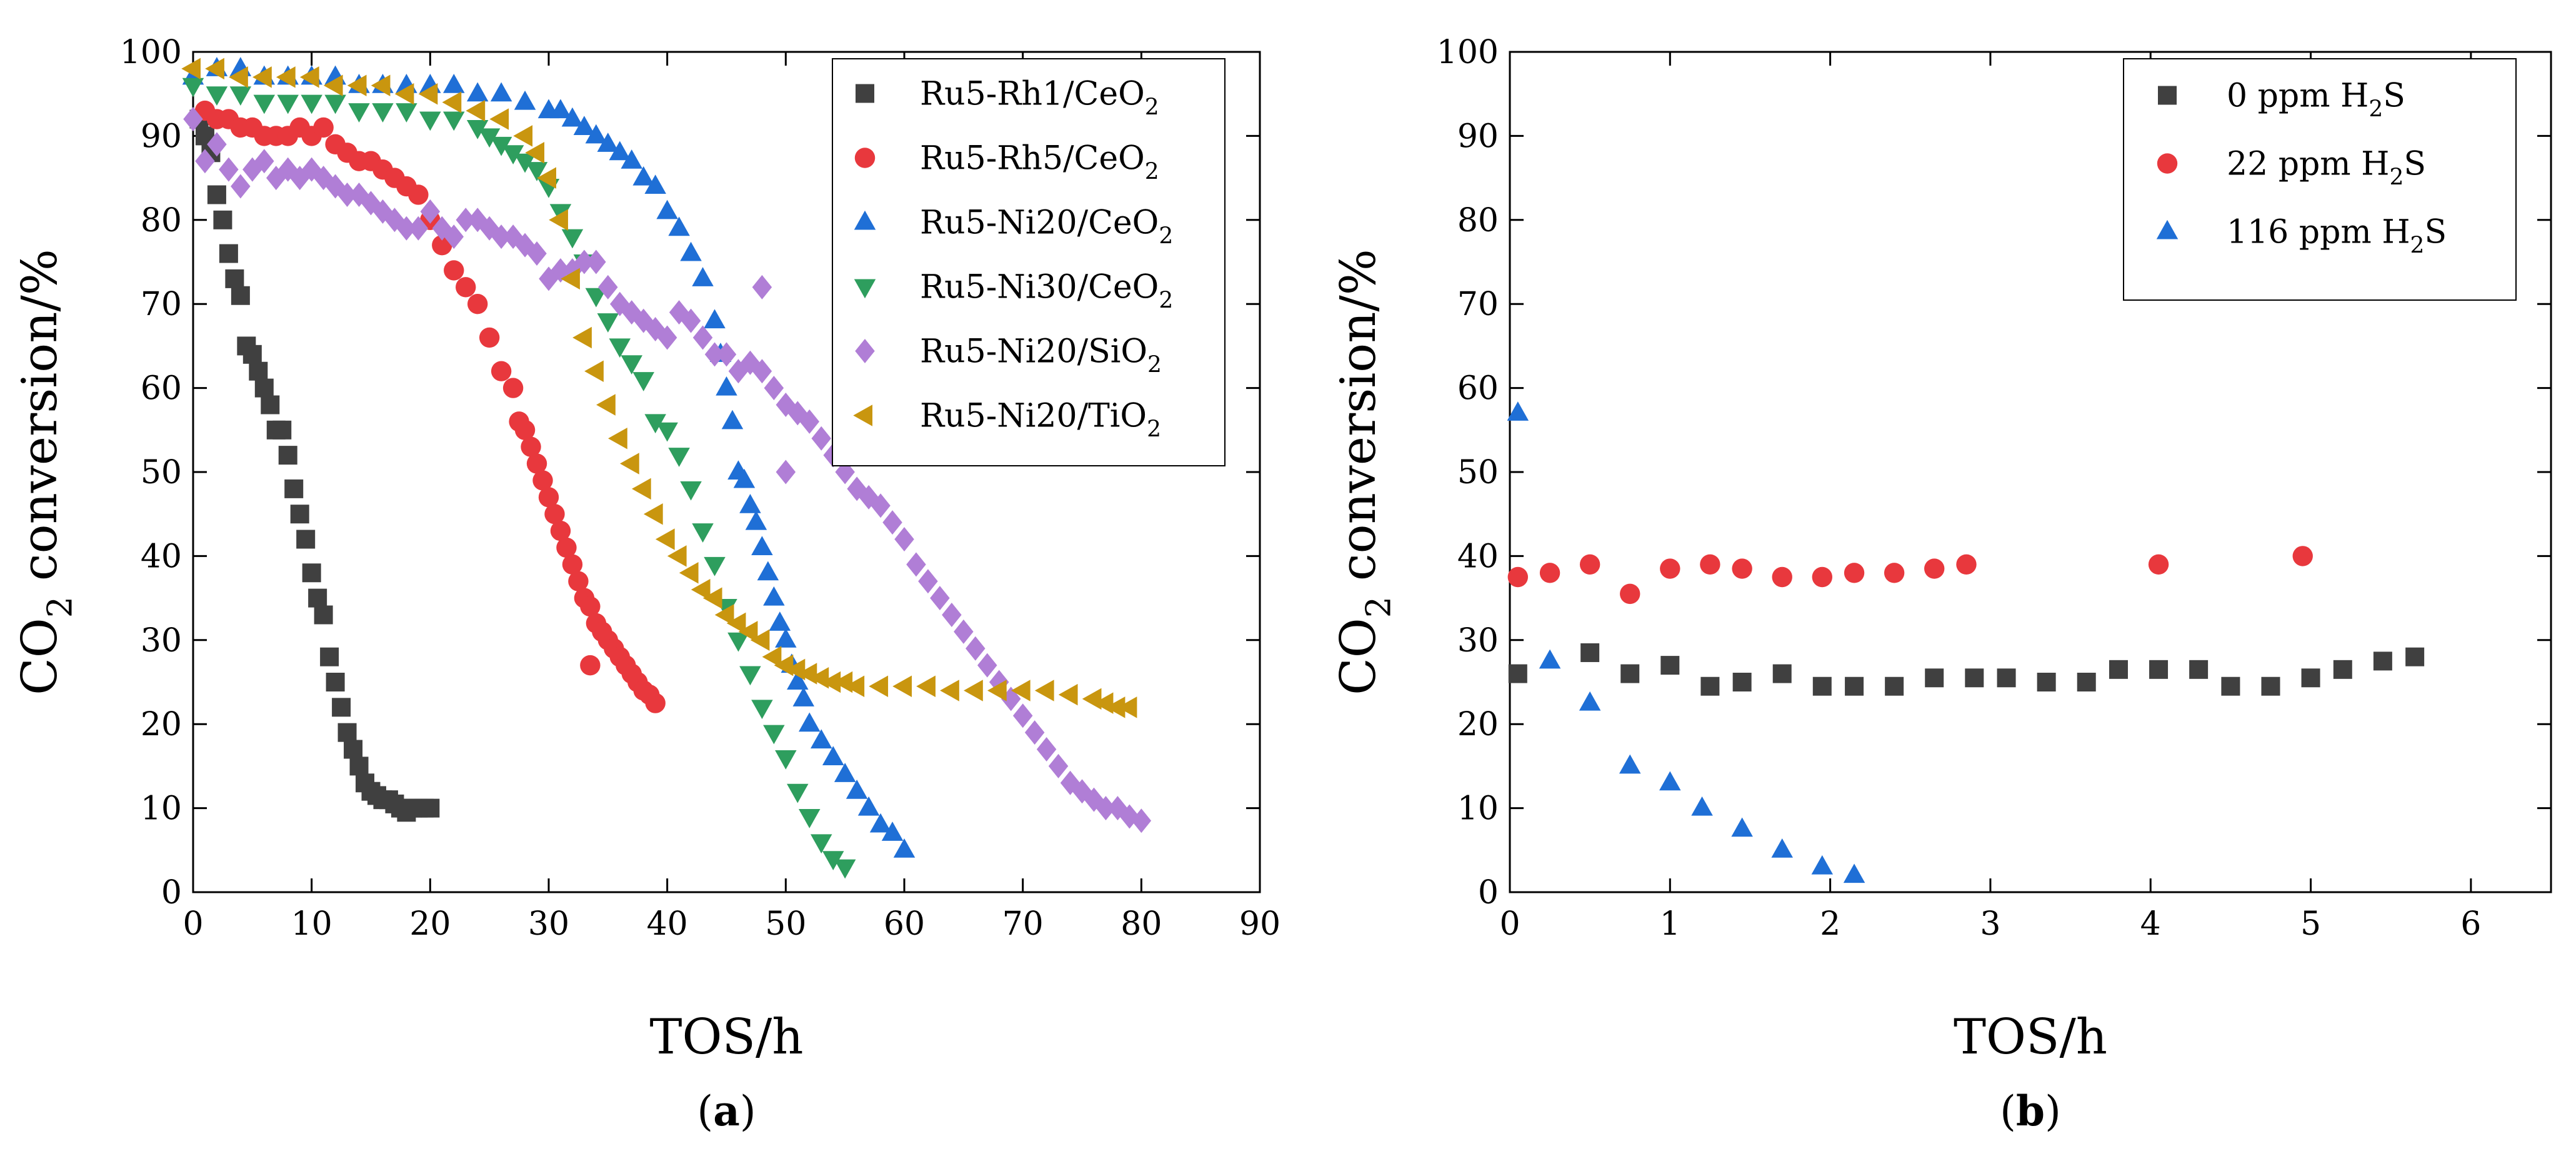 Image resolution: width=2576 pixels, height=1156 pixels. What do you see at coordinates (2320, 179) in the screenshot?
I see `legend: 0 ppm H2S 22 ppm H2S 116 ppm H2S` at bounding box center [2320, 179].